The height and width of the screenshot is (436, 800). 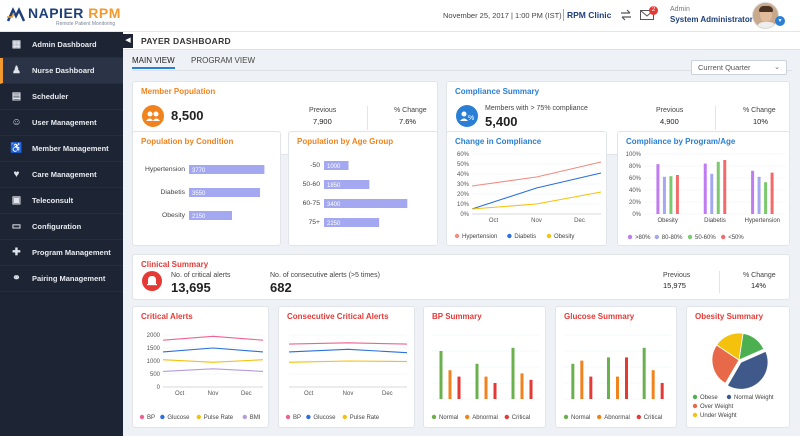 I want to click on legend-label: Glucose, so click(x=178, y=418).